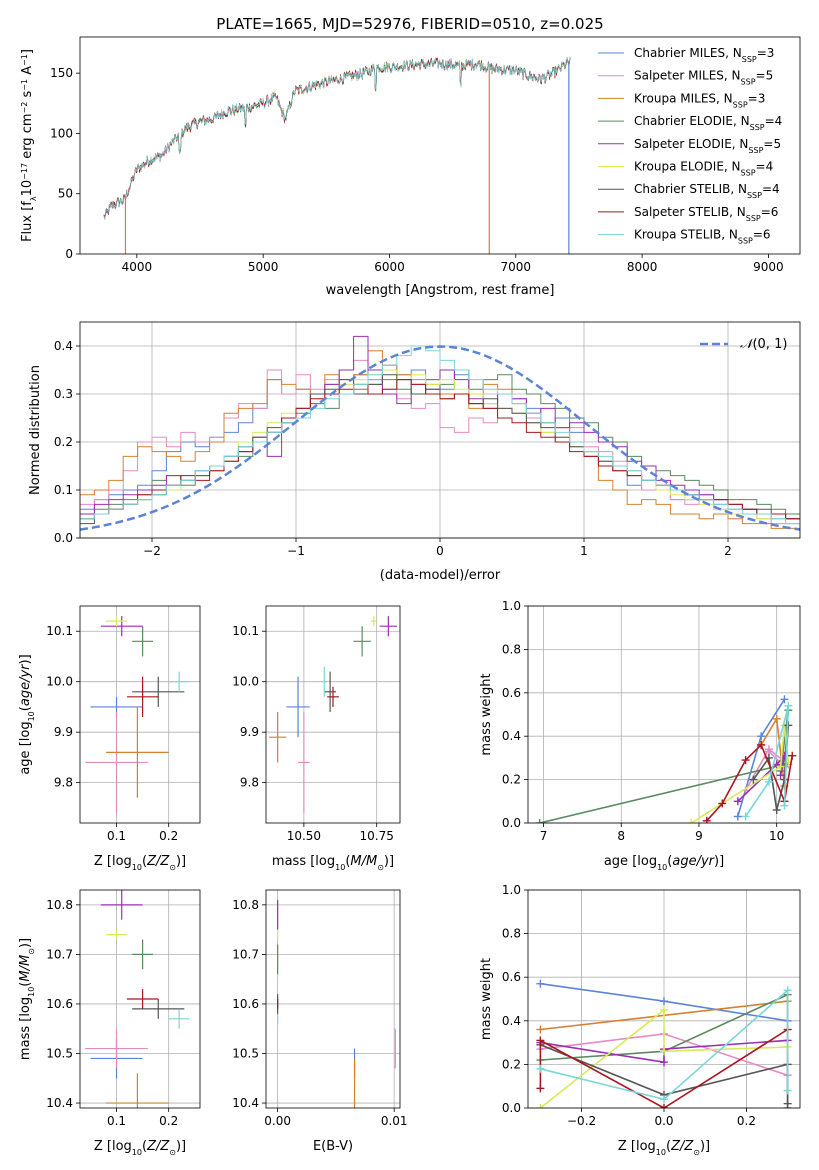 The image size is (819, 1170). What do you see at coordinates (746, 1121) in the screenshot?
I see `x-tick-label: 0.2` at bounding box center [746, 1121].